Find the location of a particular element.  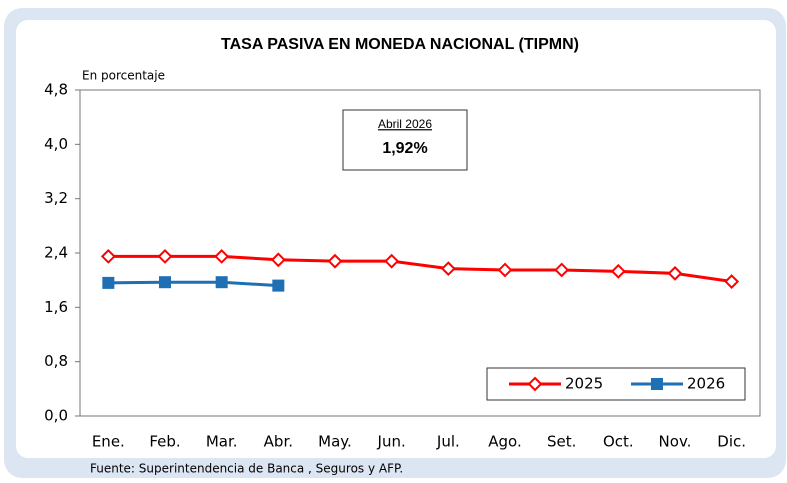

x-tick-label: Jul. is located at coordinates (448, 442).